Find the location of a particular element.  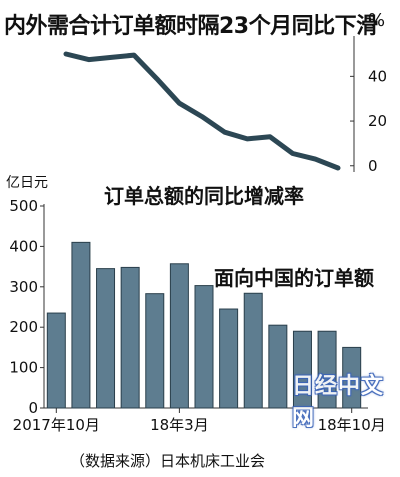

bar-y-tick-label: 400 is located at coordinates (23, 246).